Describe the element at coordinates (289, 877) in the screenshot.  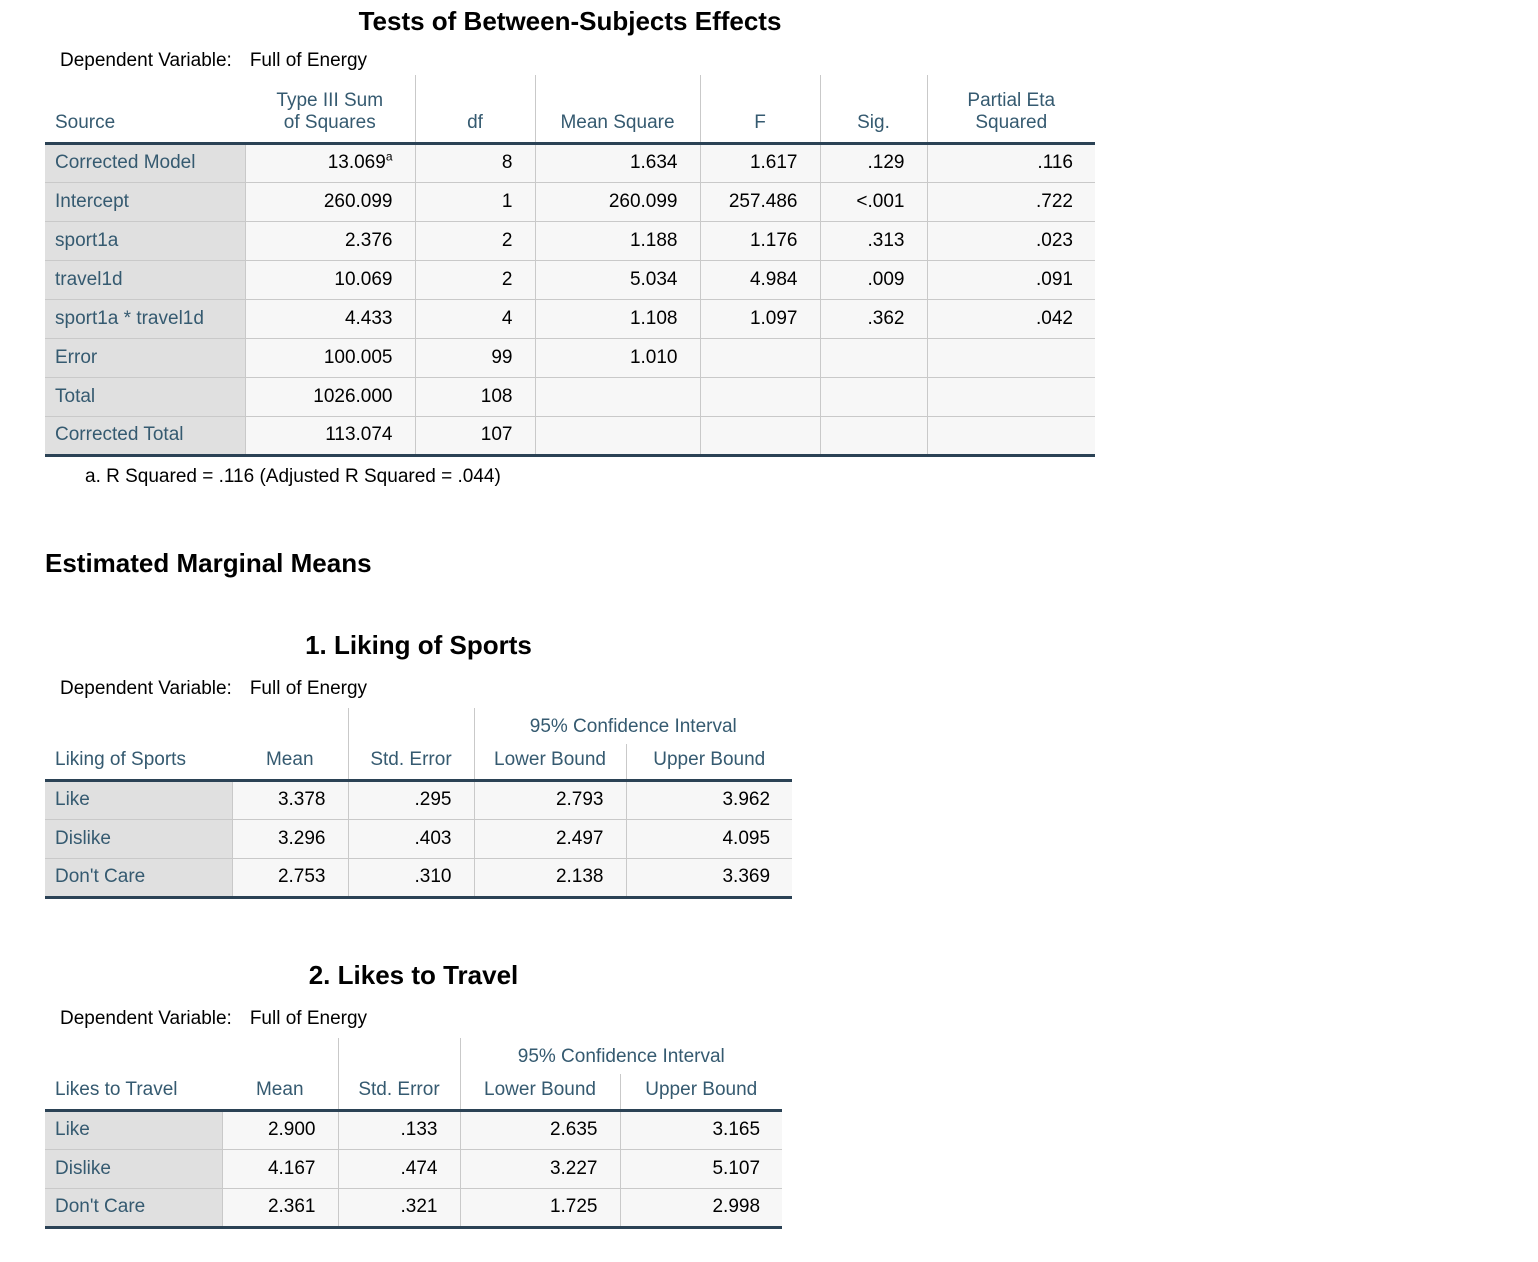
I see `value-cell: 2.753` at that location.